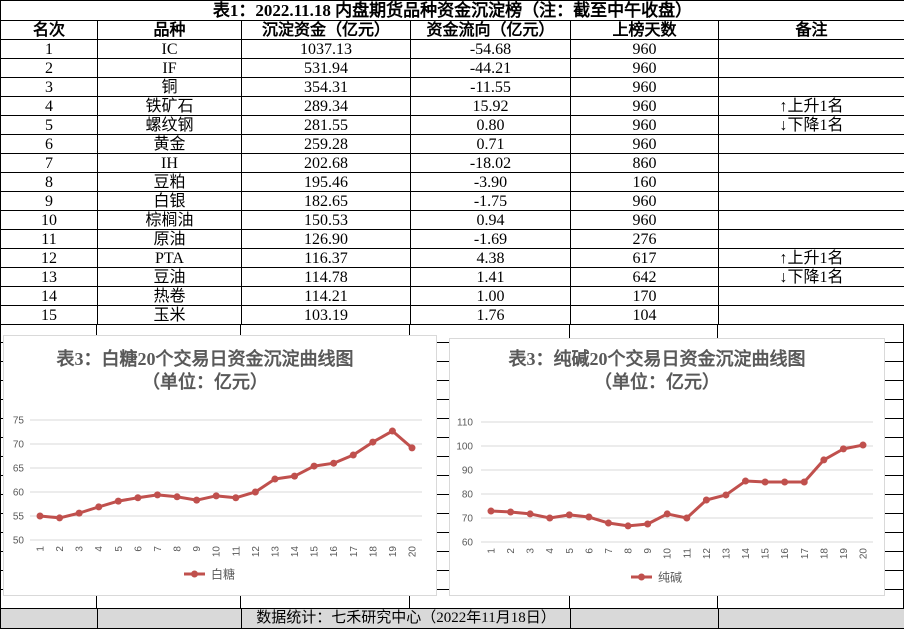 The image size is (904, 629). Describe the element at coordinates (326, 258) in the screenshot. I see `capital-cell: 116.37` at that location.